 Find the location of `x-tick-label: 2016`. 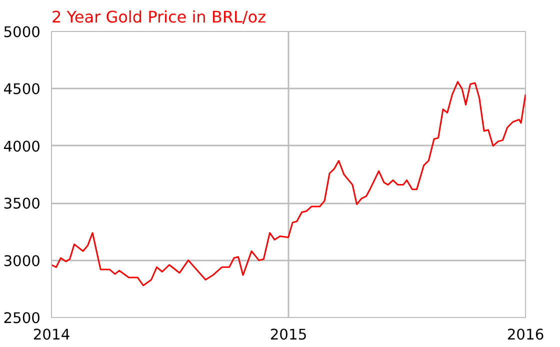

x-tick-label: 2016 is located at coordinates (525, 335).